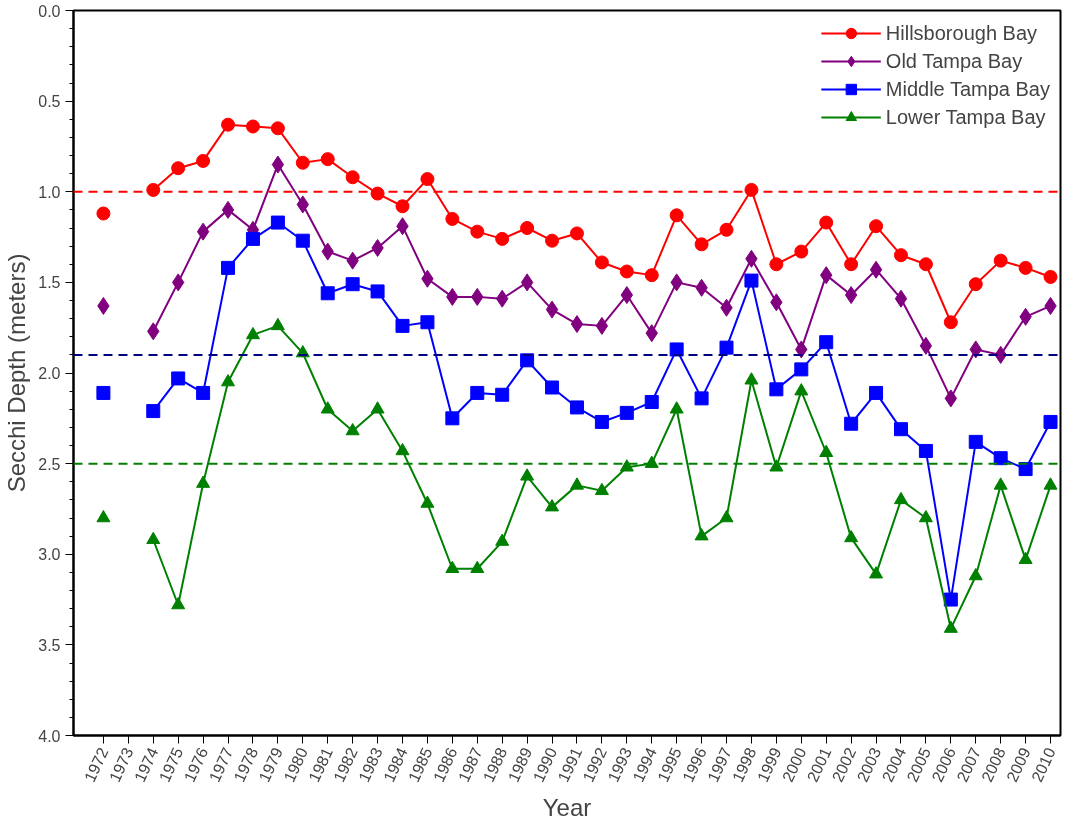 This screenshot has width=1075, height=830. What do you see at coordinates (49, 373) in the screenshot?
I see `y-tick-label: 2.0` at bounding box center [49, 373].